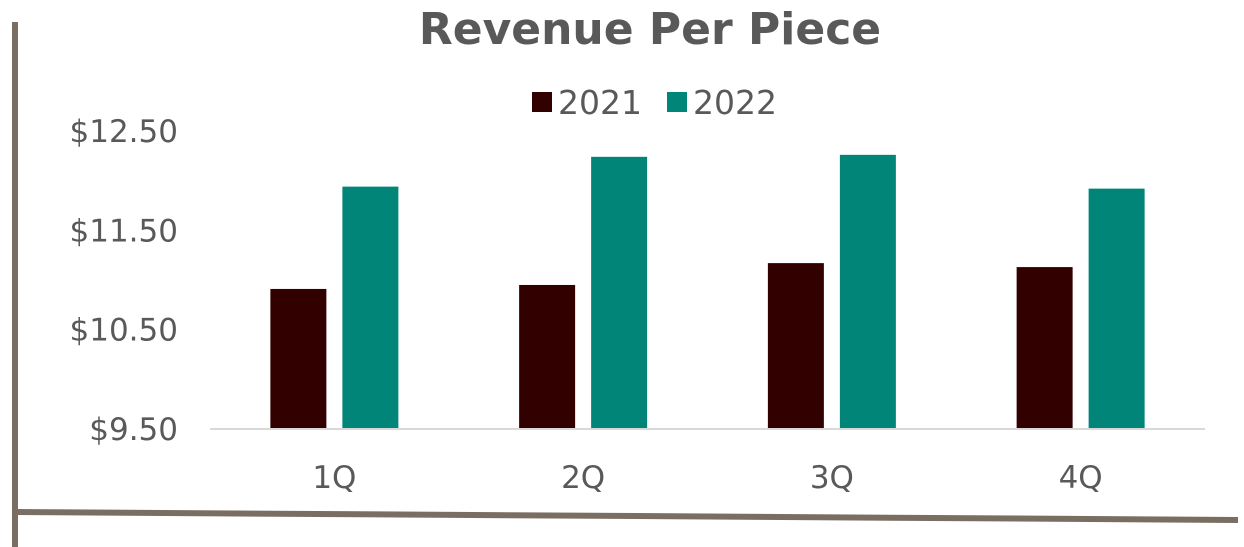  I want to click on x-axis-labels: 1Q 2Q 3Q 4Q, so click(707, 478).